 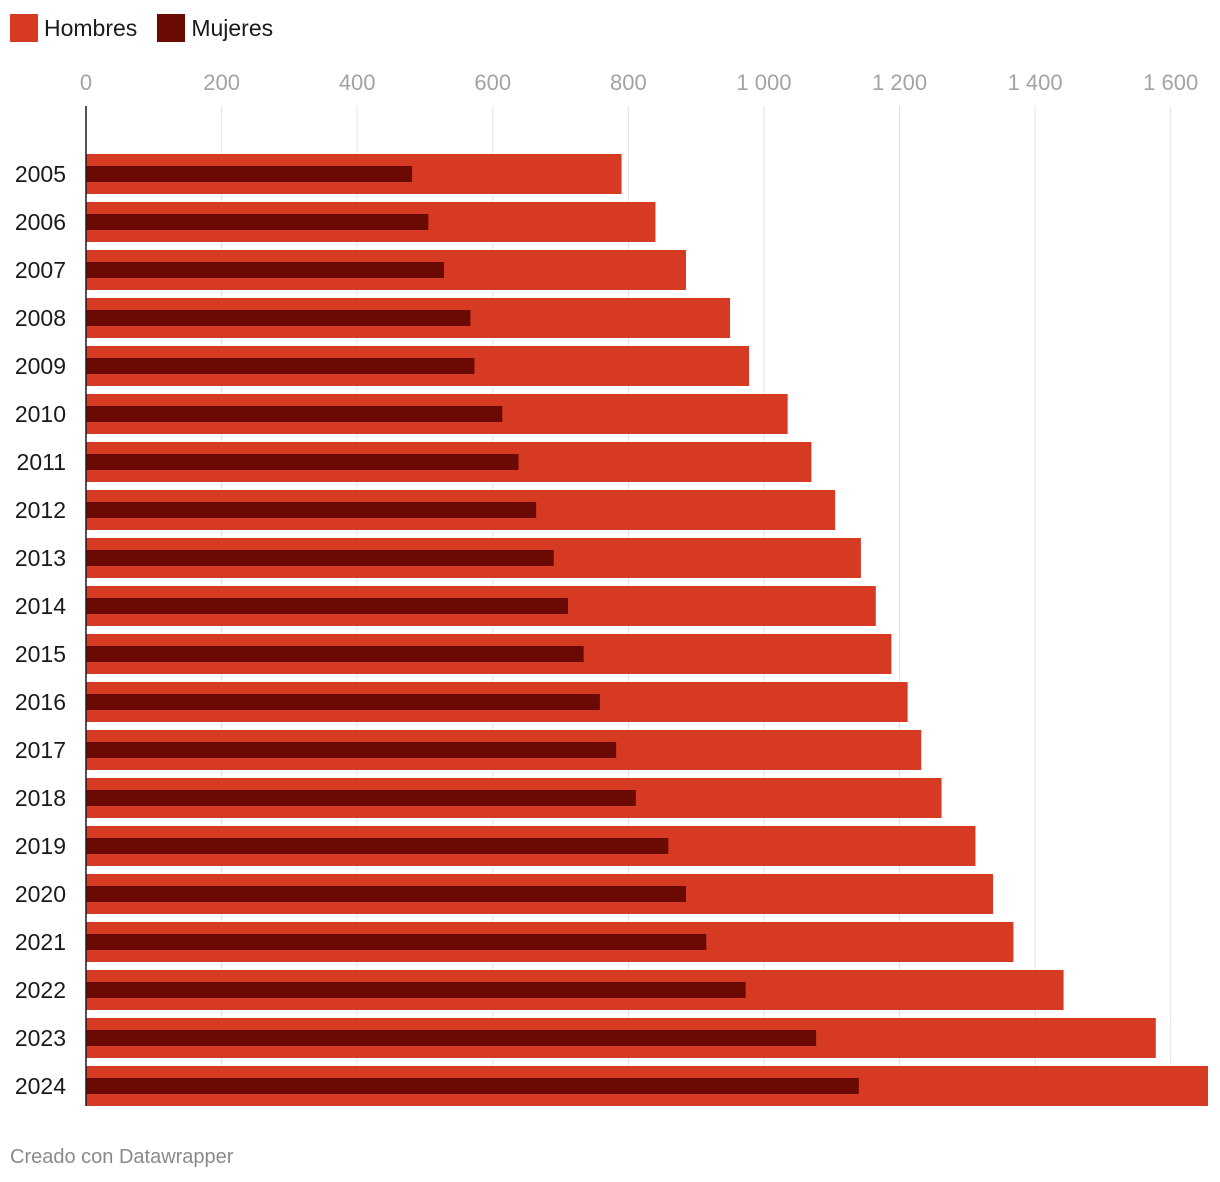 What do you see at coordinates (40, 846) in the screenshot?
I see `y-category-label: 2019` at bounding box center [40, 846].